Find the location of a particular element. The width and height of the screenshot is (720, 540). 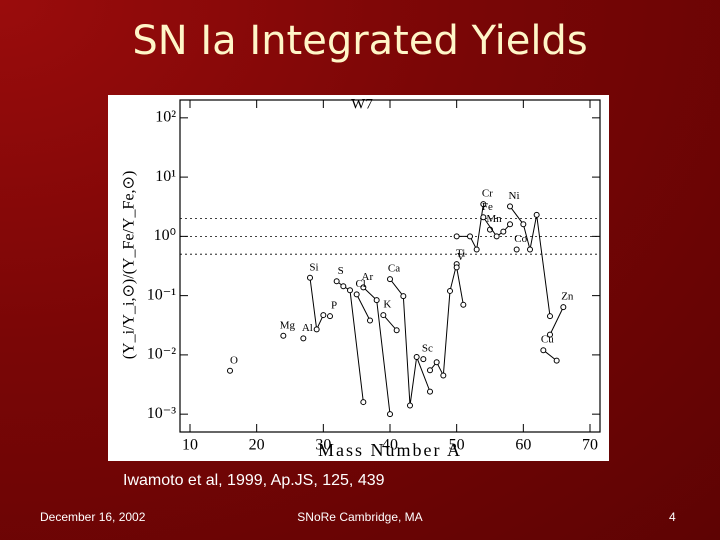

element-label: Ti is located at coordinates (460, 254).